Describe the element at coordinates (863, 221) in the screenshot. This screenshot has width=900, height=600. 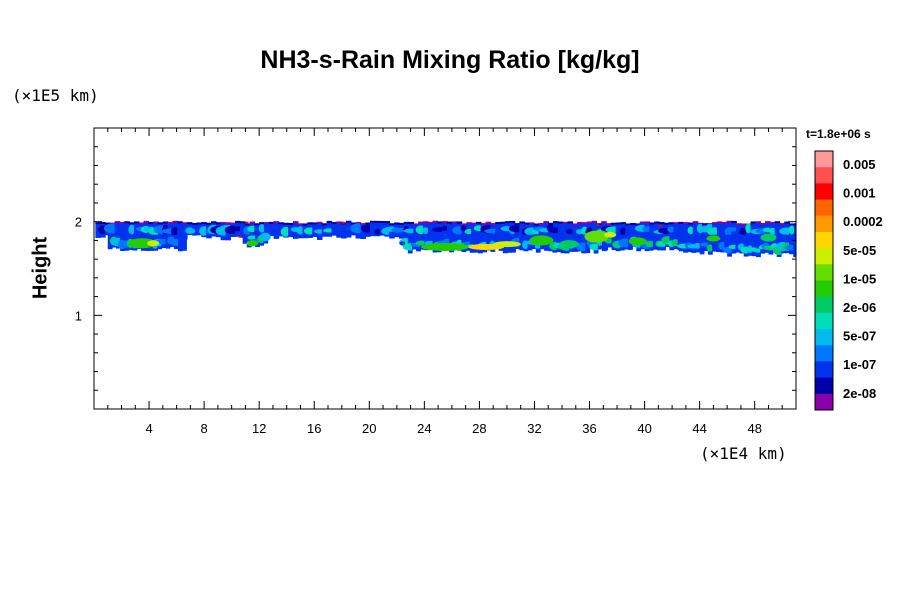
I see `colorbar-label: 0.0002` at that location.